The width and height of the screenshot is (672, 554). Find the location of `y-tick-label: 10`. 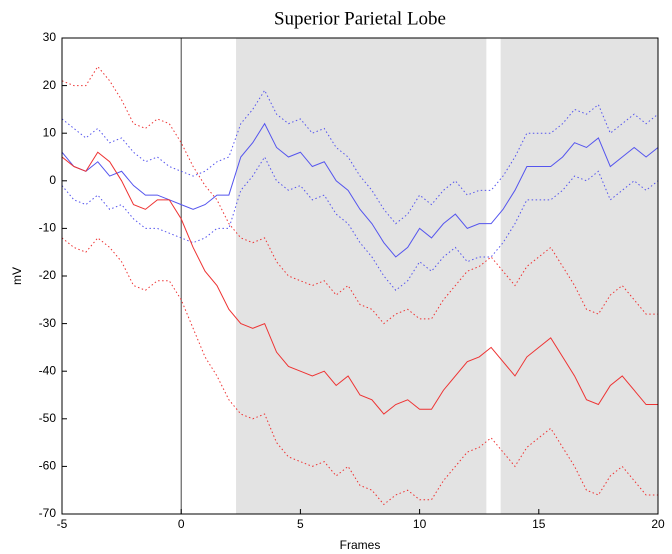

y-tick-label: 10 is located at coordinates (50, 132).